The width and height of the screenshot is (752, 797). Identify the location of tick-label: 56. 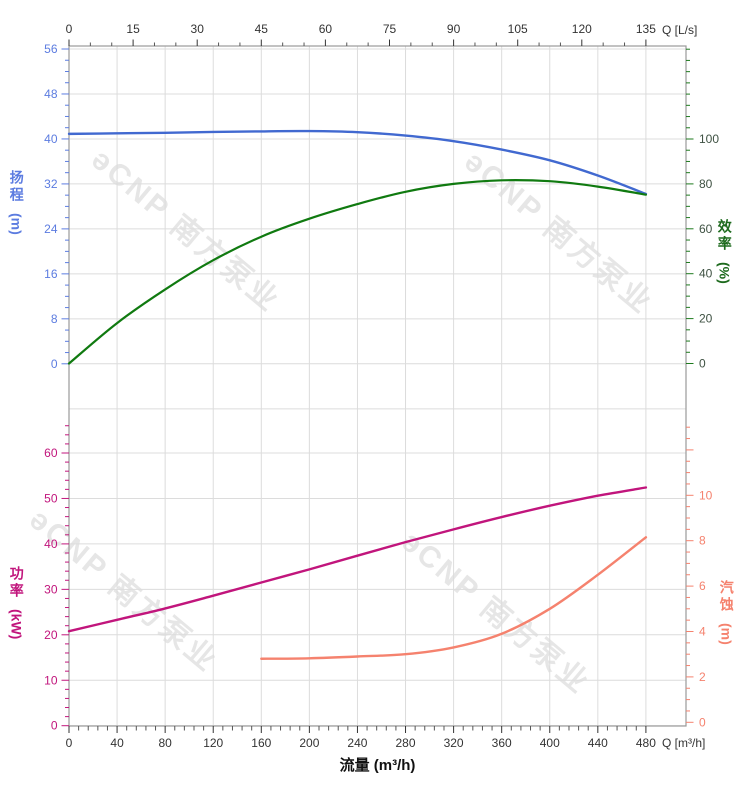
(51, 49).